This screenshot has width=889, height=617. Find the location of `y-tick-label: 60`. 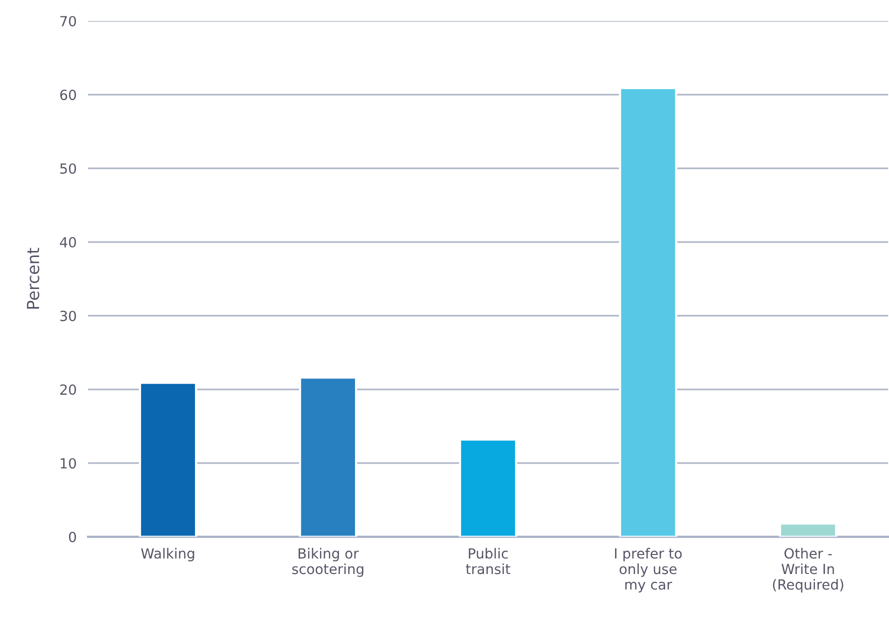

y-tick-label: 60 is located at coordinates (68, 95).